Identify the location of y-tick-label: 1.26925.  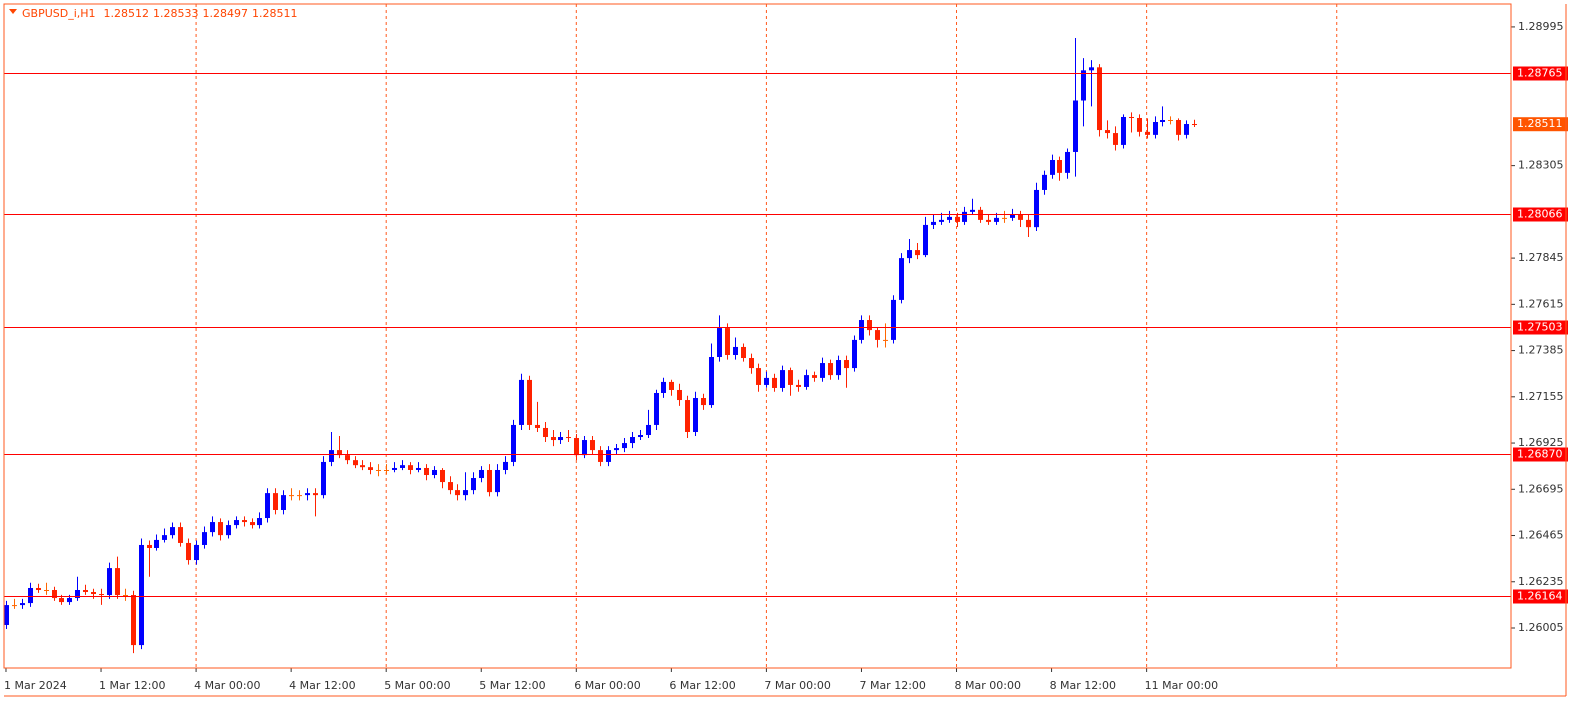
(1541, 442).